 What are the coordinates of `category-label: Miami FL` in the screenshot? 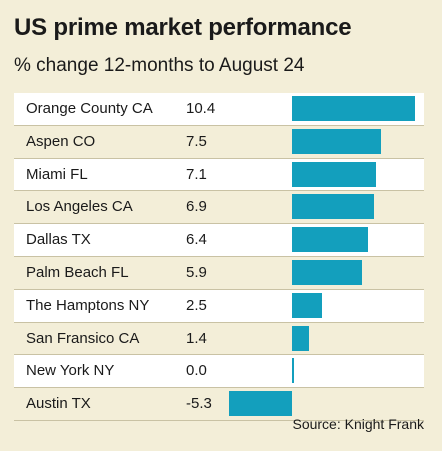 It's located at (57, 174).